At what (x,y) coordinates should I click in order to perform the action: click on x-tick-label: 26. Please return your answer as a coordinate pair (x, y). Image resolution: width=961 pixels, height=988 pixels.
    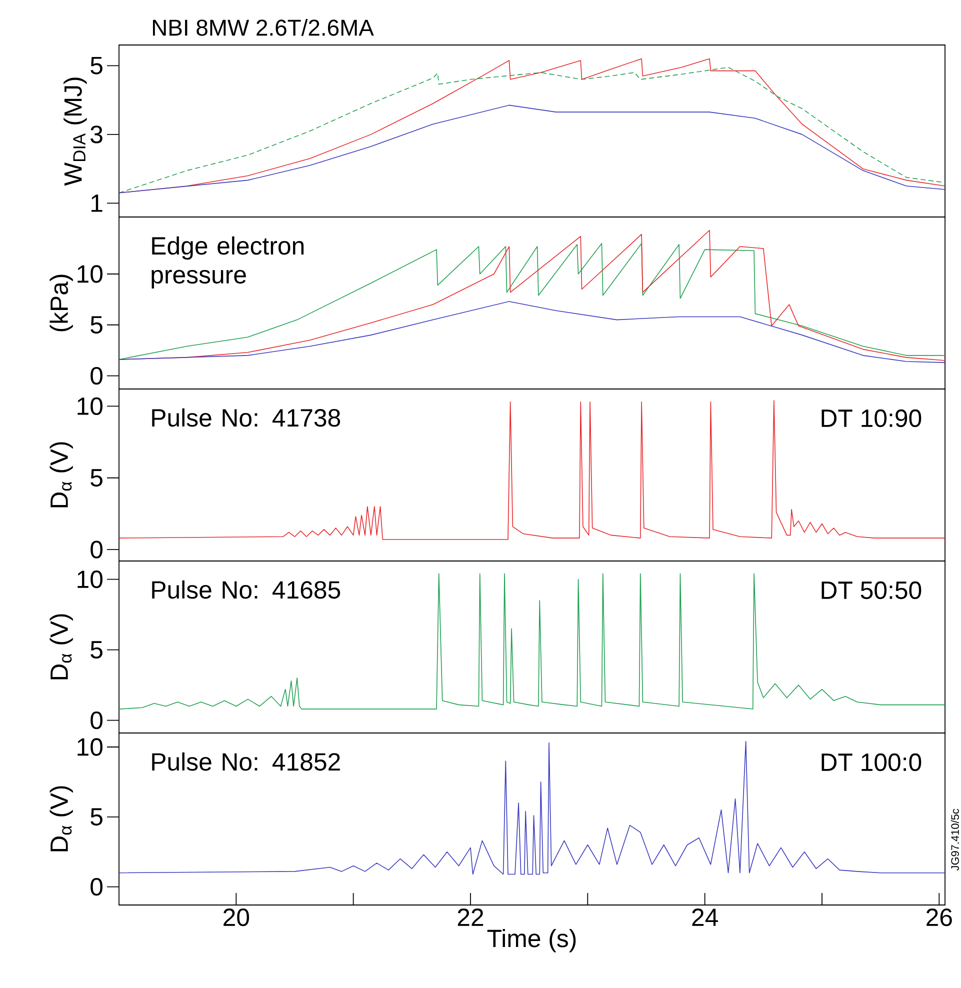
    Looking at the image, I should click on (939, 917).